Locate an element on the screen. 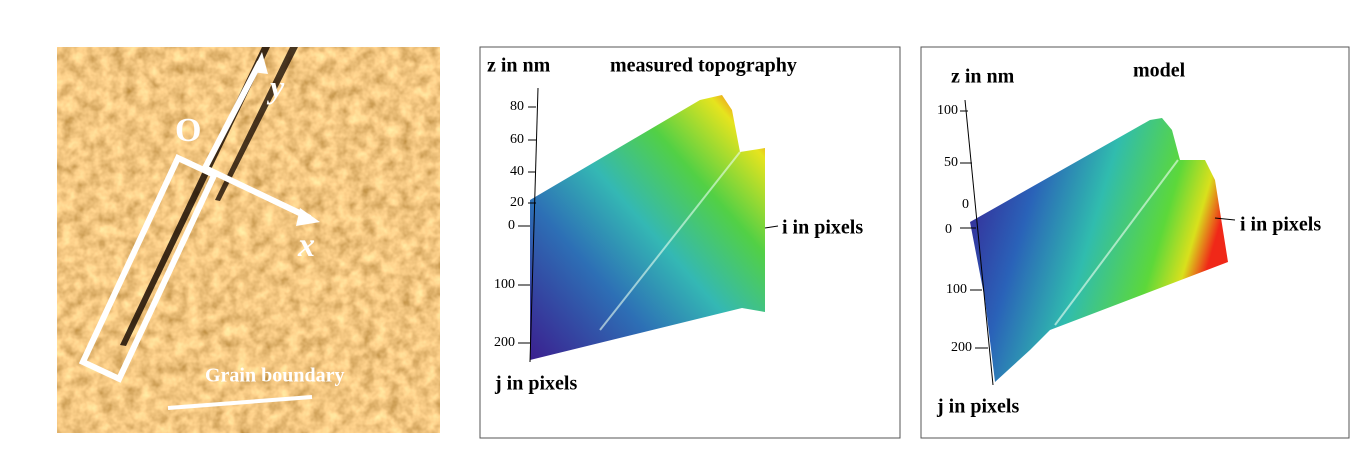  panel-title: measured topography is located at coordinates (703, 66).